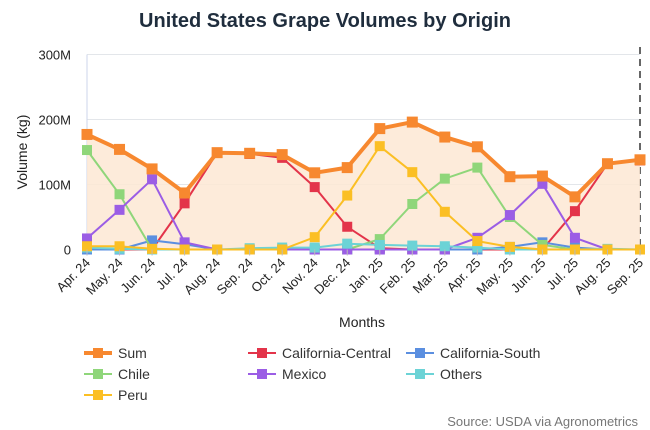  What do you see at coordinates (494, 276) in the screenshot?
I see `x-tick-label: May. 25` at bounding box center [494, 276].